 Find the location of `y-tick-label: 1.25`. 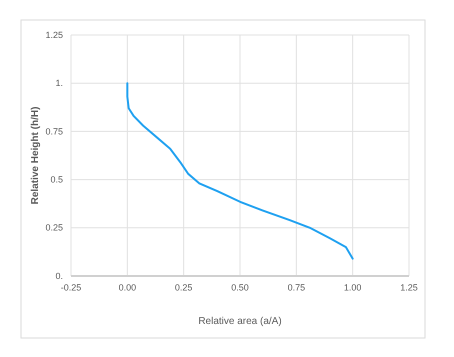

y-tick-label: 1.25 is located at coordinates (54, 35).